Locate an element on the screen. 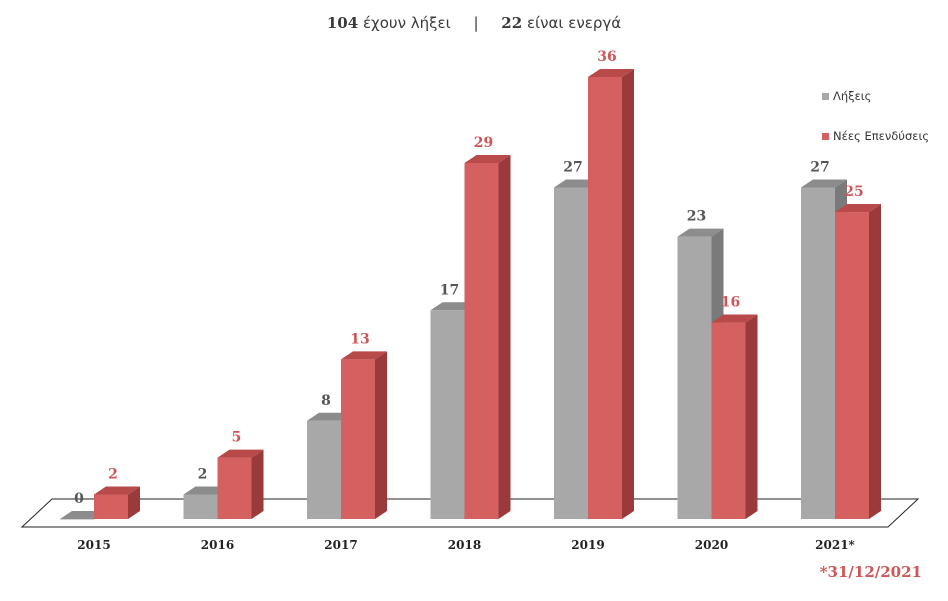  data-label-new-2017: 13 is located at coordinates (359, 339).